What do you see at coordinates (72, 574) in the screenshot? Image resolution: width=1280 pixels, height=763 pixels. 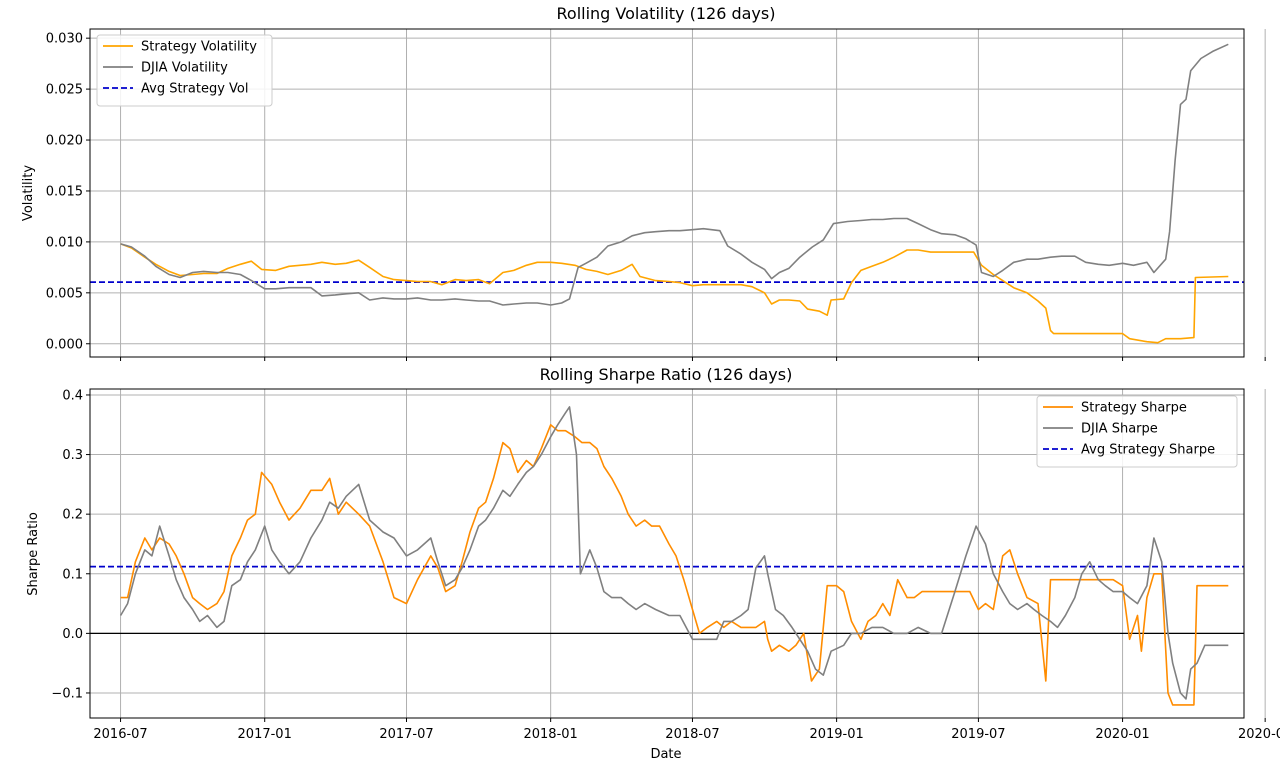 I see `y-tick-label: 0.1` at bounding box center [72, 574].